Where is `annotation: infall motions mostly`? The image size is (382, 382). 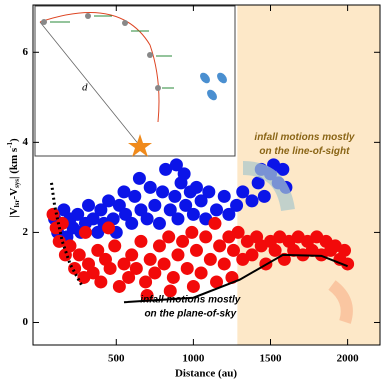
annotation: infall motions mostly is located at coordinates (304, 137).